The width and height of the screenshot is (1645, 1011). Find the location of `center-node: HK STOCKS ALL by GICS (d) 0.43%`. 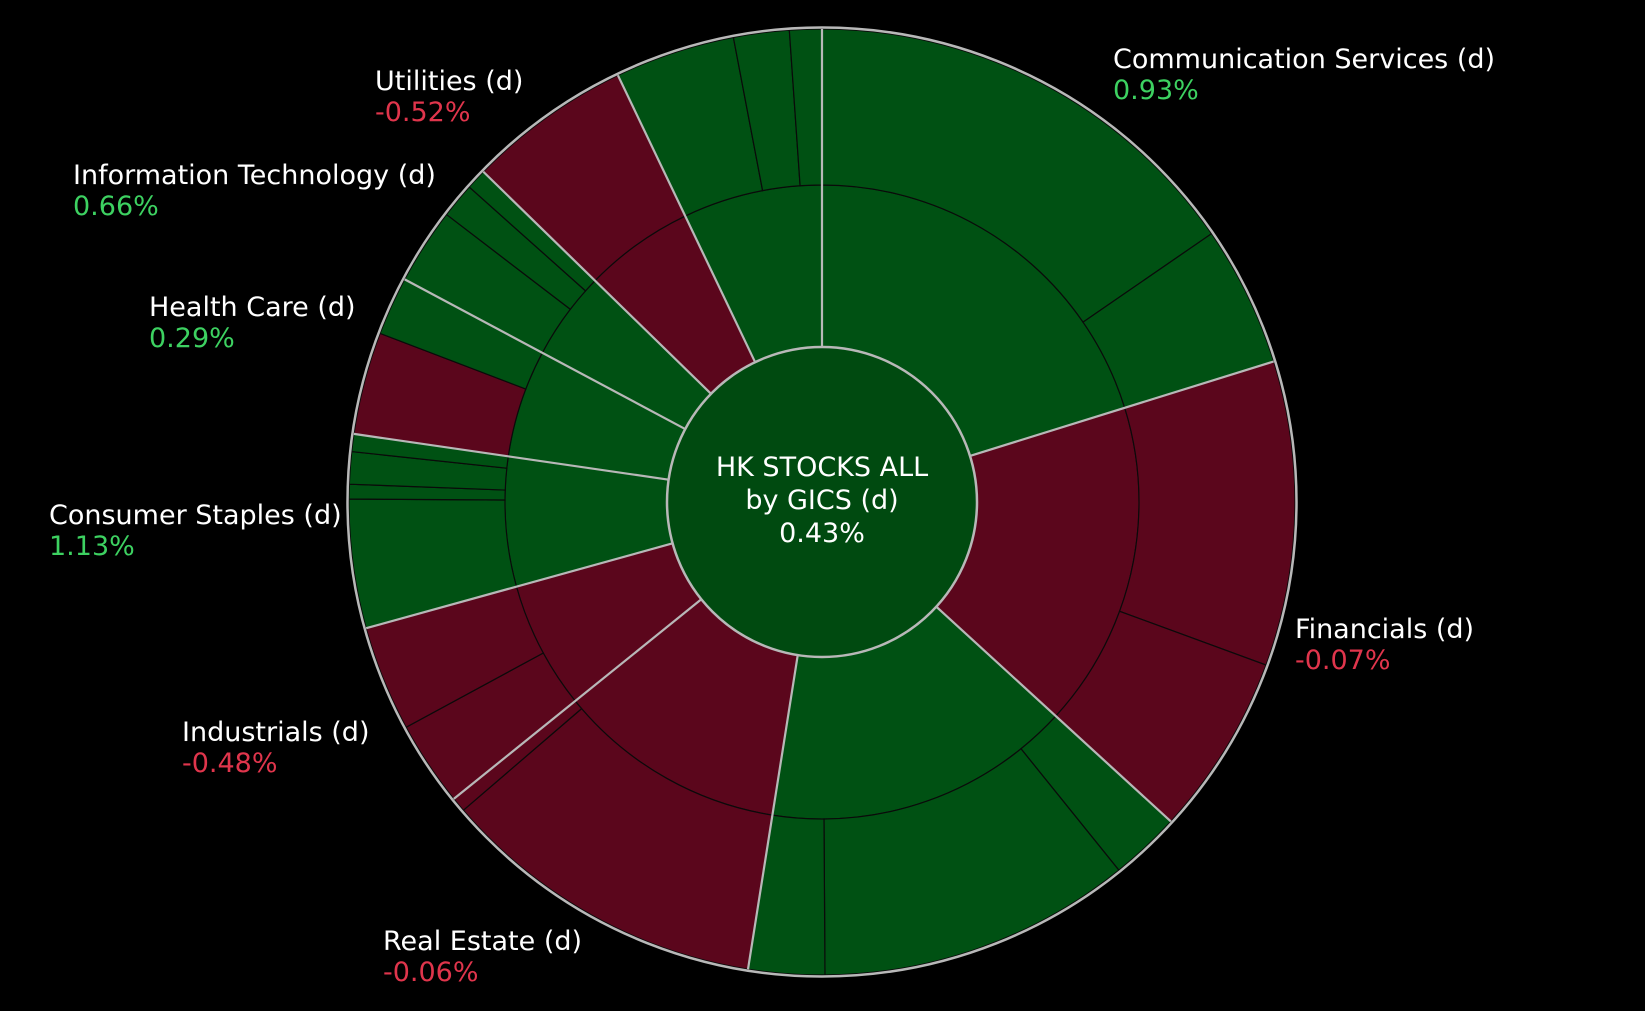

center-node: HK STOCKS ALL by GICS (d) 0.43% is located at coordinates (822, 502).